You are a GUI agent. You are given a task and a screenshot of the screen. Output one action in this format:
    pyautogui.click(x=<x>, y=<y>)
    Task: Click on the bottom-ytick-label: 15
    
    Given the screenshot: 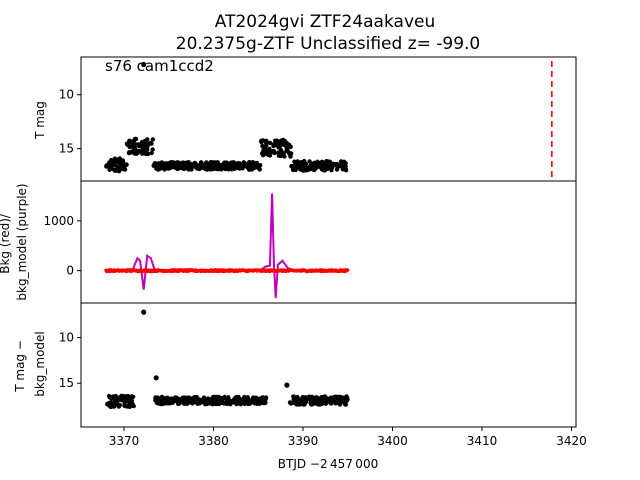 What is the action you would take?
    pyautogui.click(x=66, y=383)
    